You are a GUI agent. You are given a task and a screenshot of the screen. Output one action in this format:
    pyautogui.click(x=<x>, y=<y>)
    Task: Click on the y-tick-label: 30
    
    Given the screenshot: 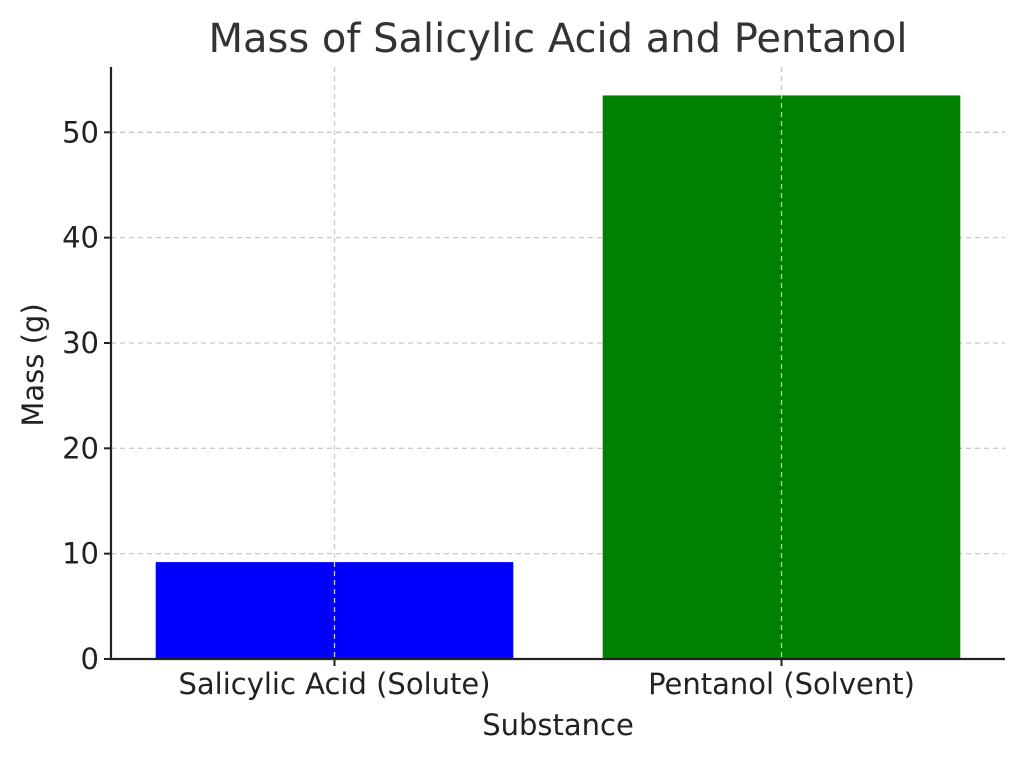 What is the action you would take?
    pyautogui.click(x=80, y=343)
    